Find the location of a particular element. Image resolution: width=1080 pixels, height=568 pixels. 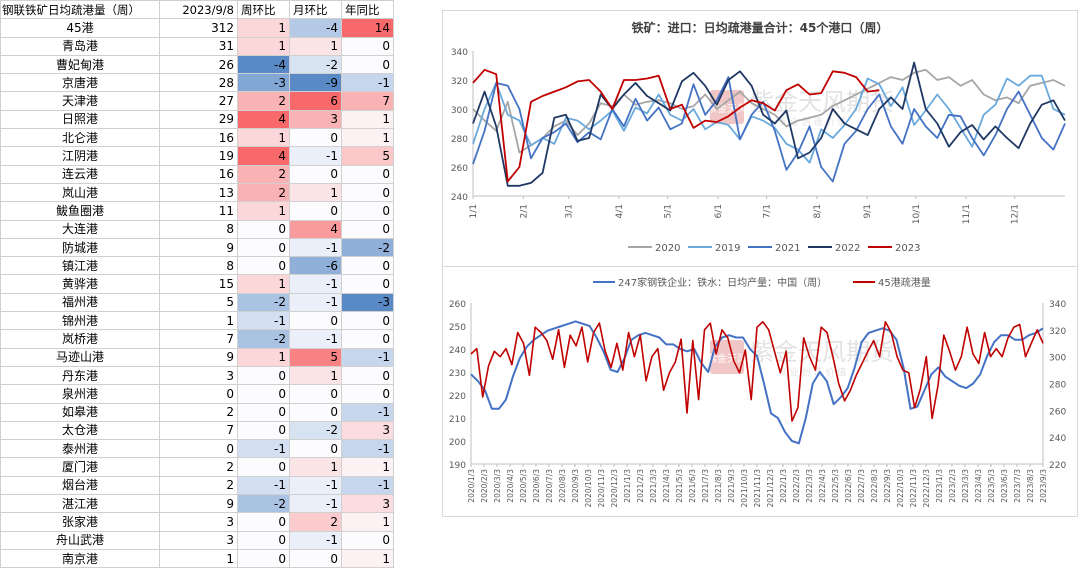

port-name-cell: 锦州港 is located at coordinates (80, 321).